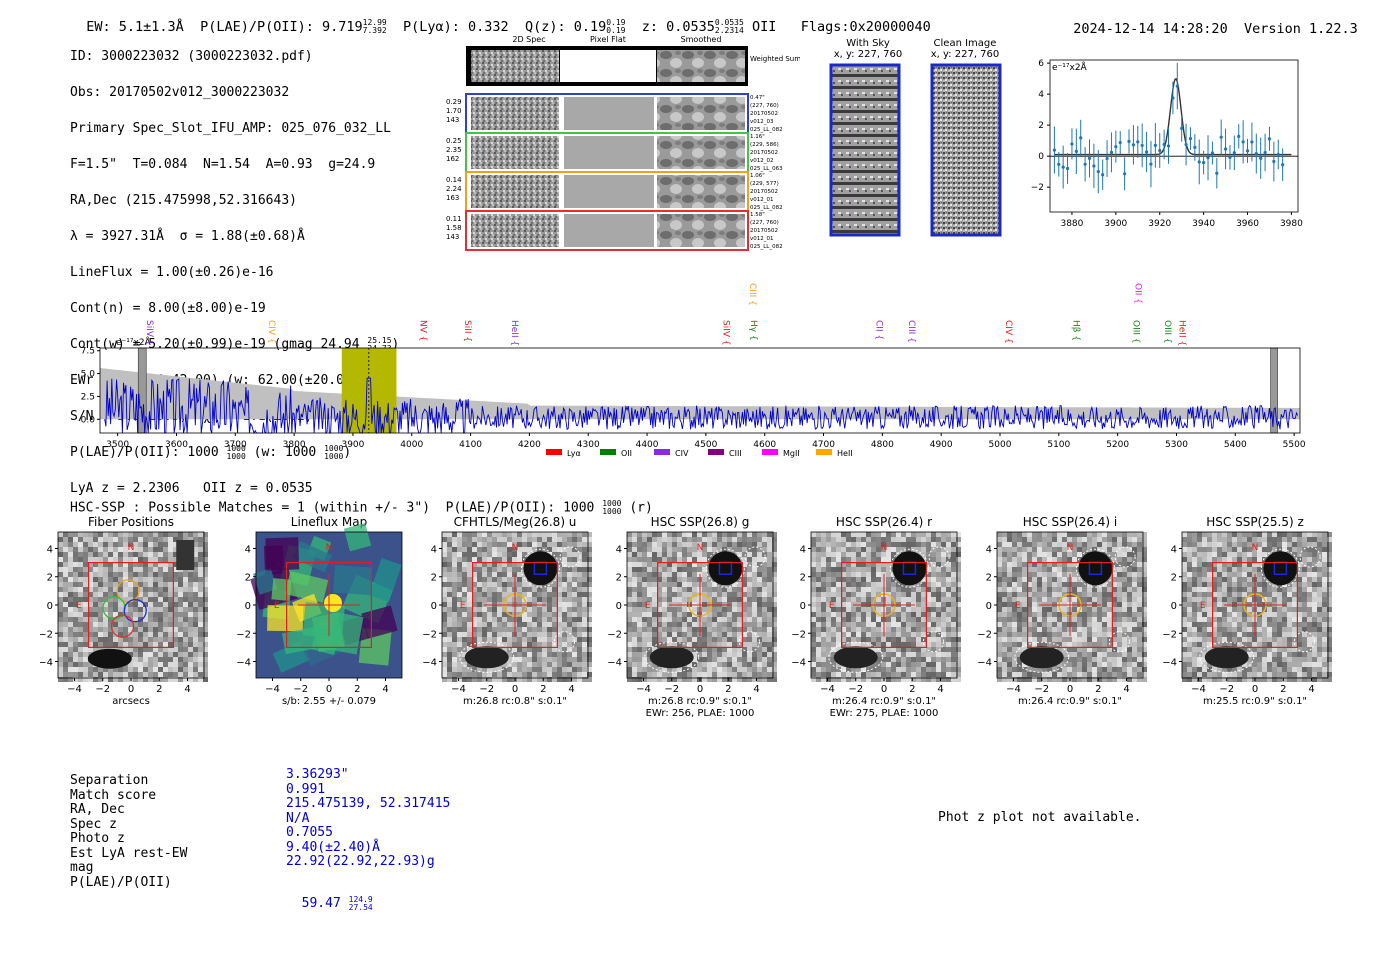 The width and height of the screenshot is (1400, 953). I want to click on spectrum-x-tick: 4600, so click(764, 445).